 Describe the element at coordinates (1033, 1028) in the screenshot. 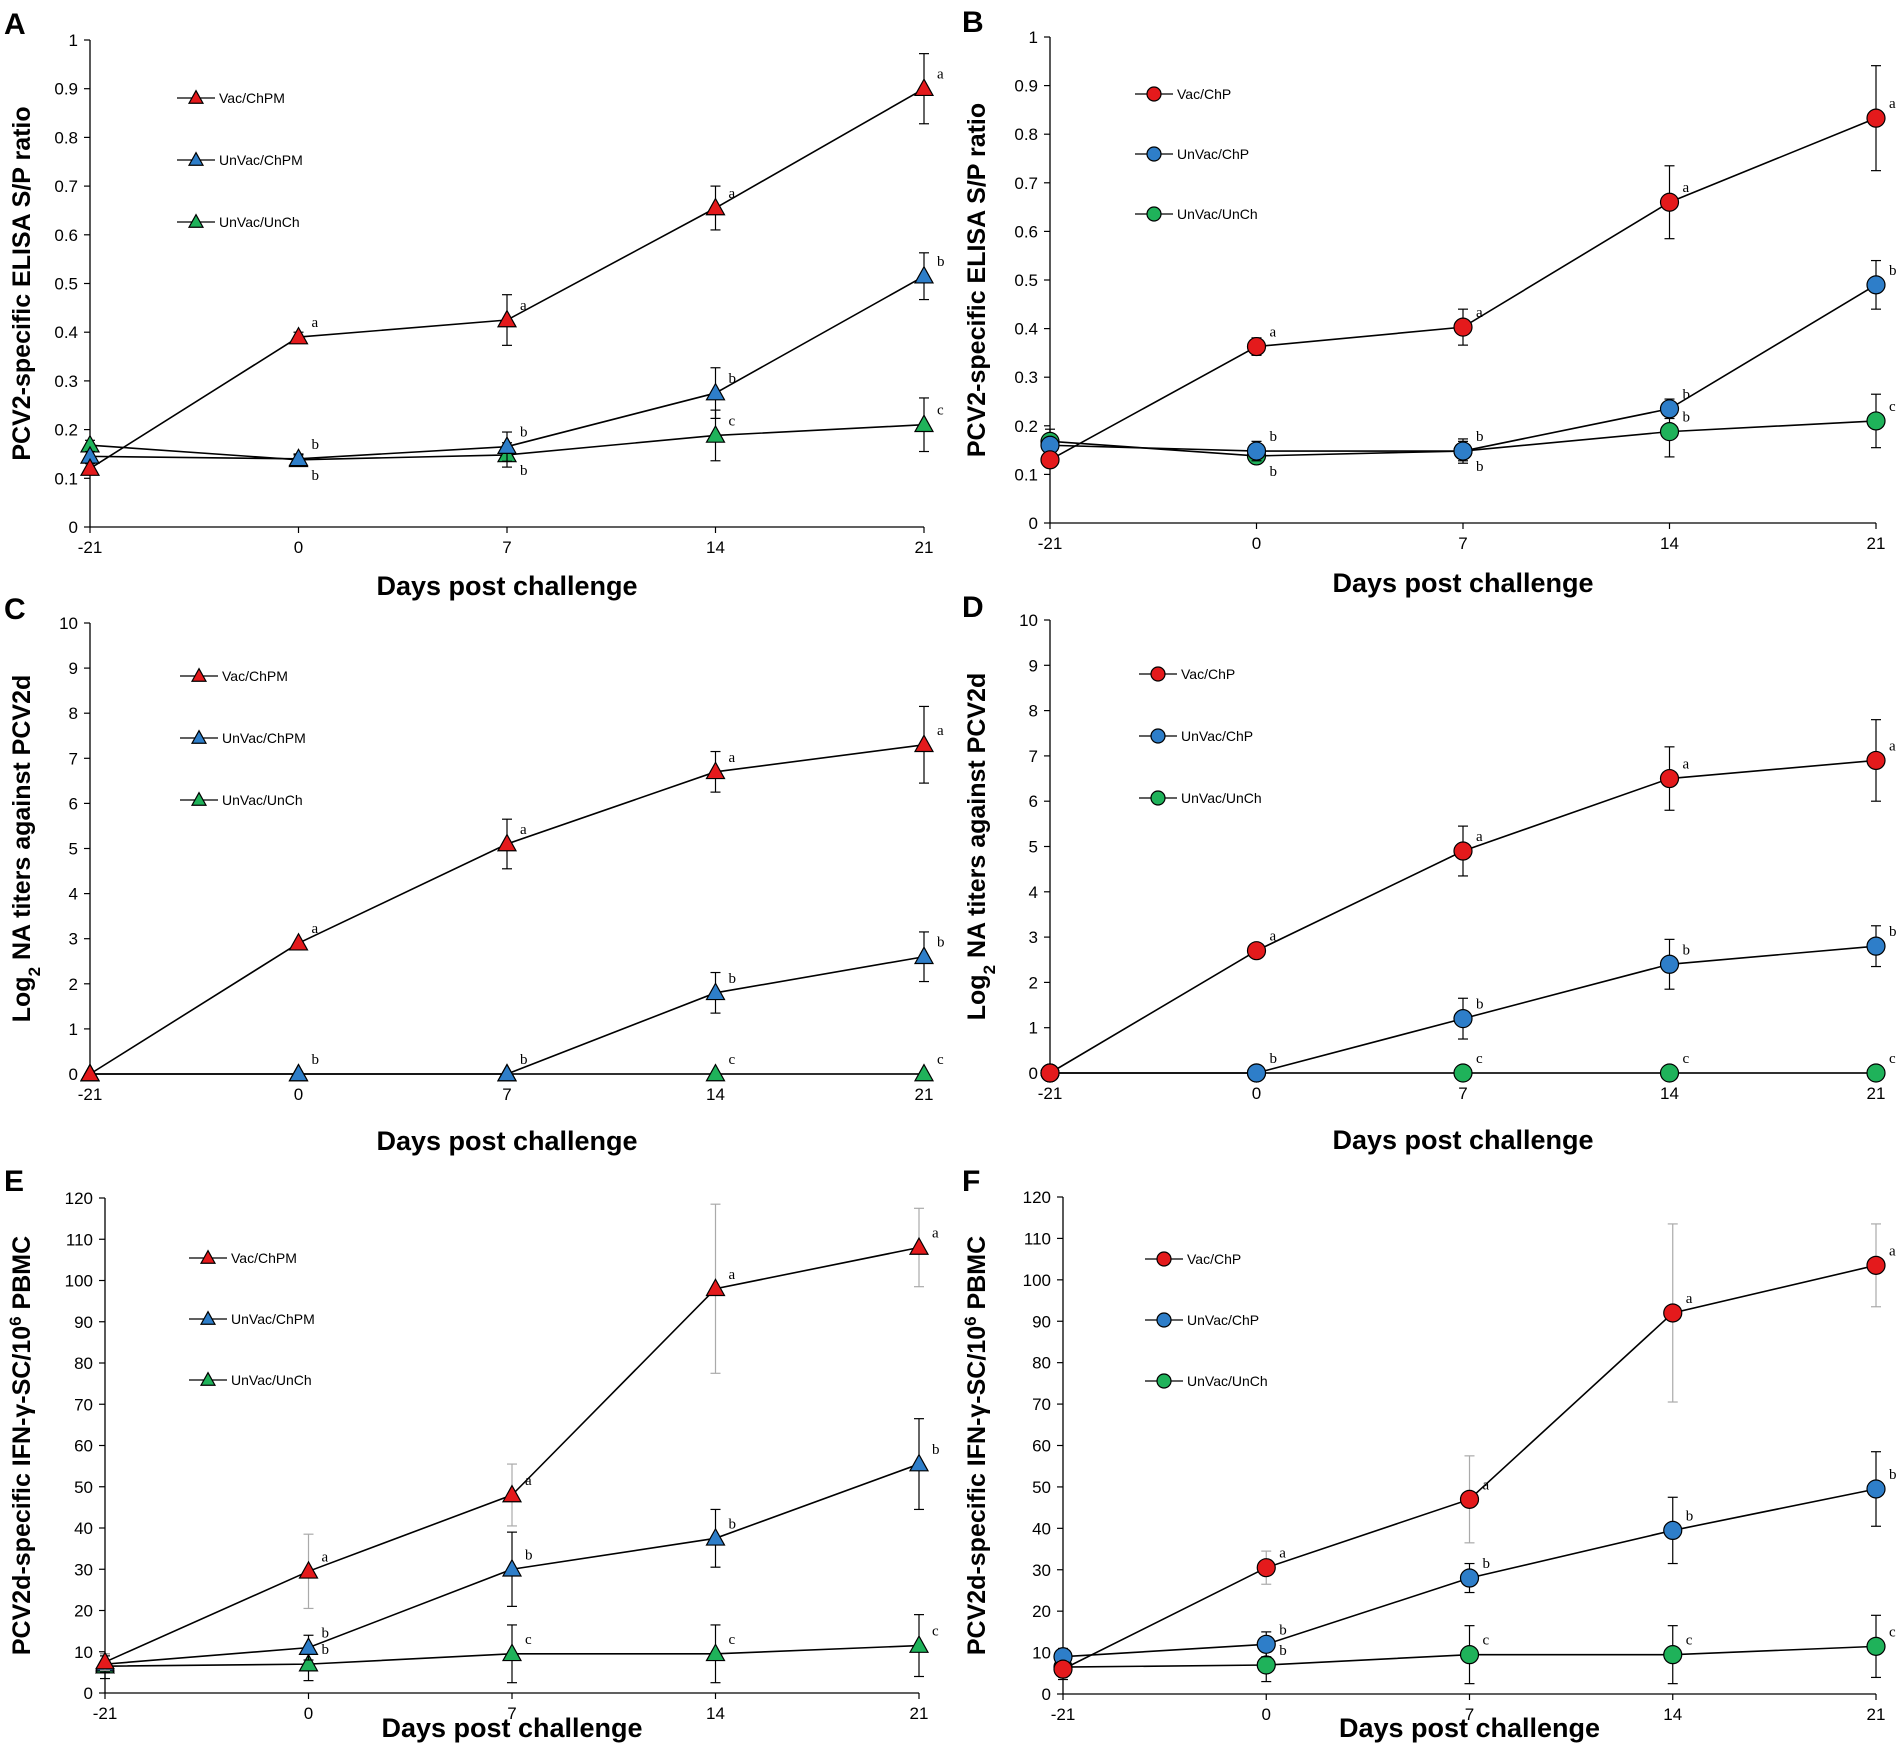

I see `y-tick-label: 1` at that location.